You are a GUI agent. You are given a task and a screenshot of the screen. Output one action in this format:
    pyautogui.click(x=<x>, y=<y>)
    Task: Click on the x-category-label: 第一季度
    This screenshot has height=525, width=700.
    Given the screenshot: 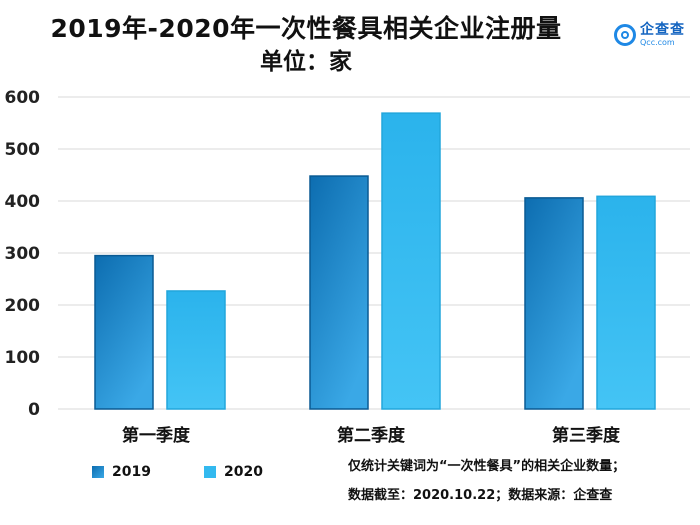 What is the action you would take?
    pyautogui.click(x=156, y=435)
    